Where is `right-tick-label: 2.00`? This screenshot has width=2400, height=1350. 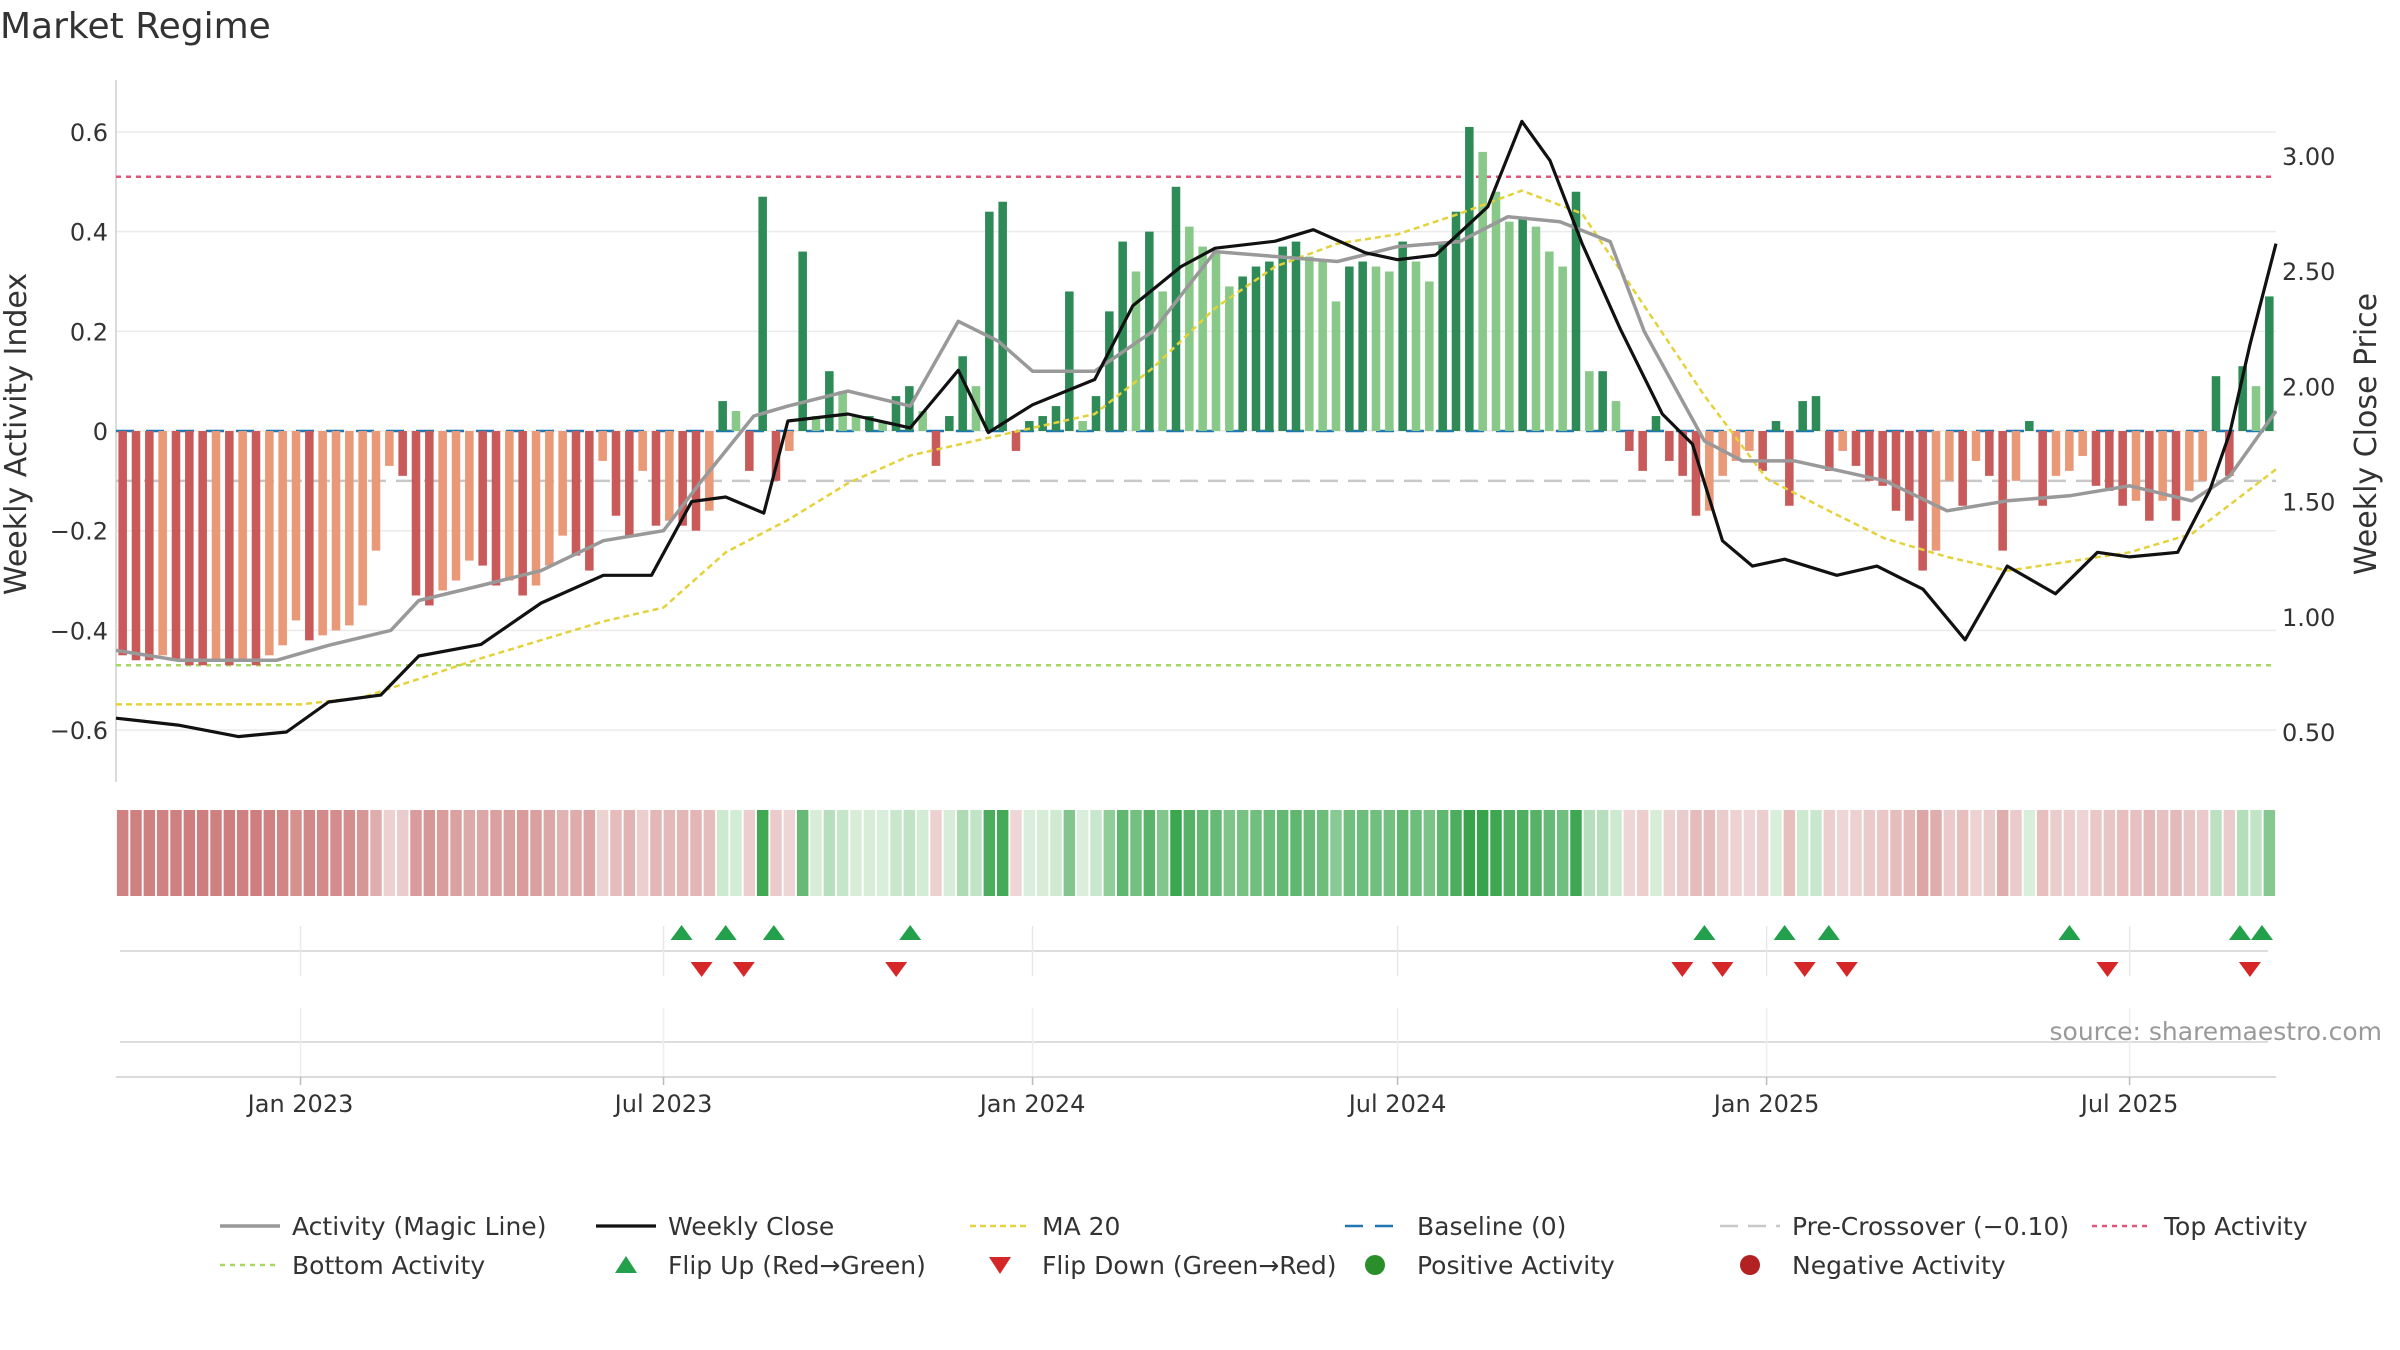 right-tick-label: 2.00 is located at coordinates (2308, 387).